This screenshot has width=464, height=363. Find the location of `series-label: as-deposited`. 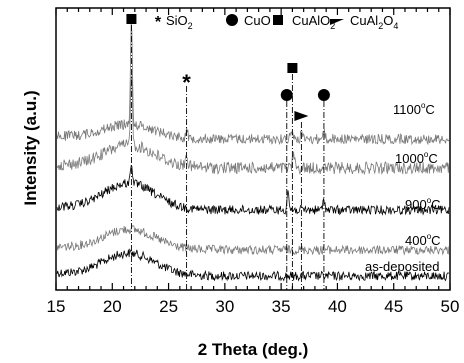

series-label: as-deposited is located at coordinates (402, 266).